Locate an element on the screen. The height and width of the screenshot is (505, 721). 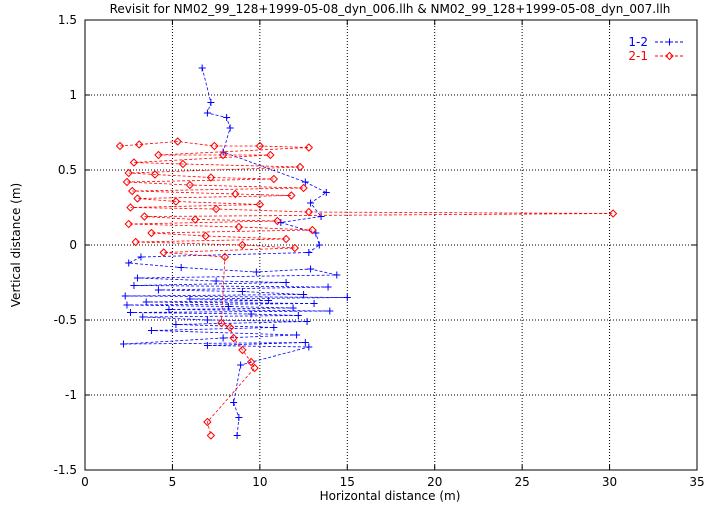
legend-label: 2-1 is located at coordinates (638, 56).